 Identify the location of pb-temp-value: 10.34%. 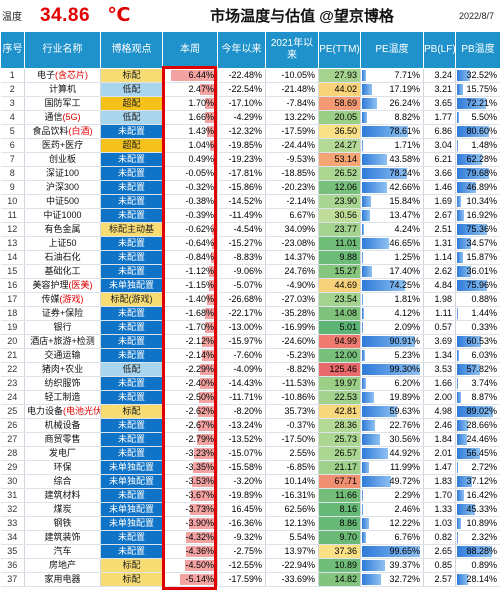
(481, 201).